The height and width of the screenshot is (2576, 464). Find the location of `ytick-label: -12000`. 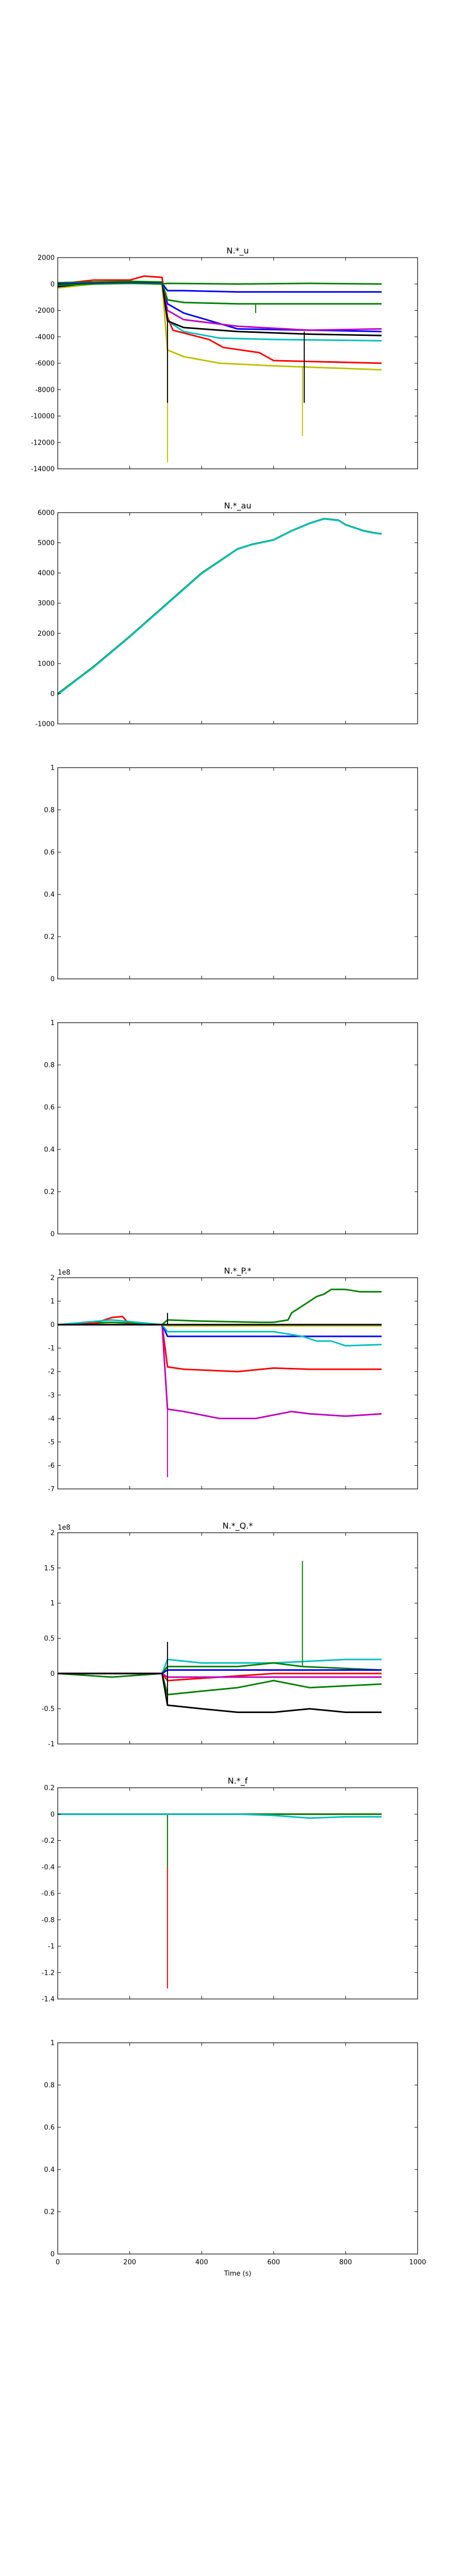

ytick-label: -12000 is located at coordinates (43, 443).